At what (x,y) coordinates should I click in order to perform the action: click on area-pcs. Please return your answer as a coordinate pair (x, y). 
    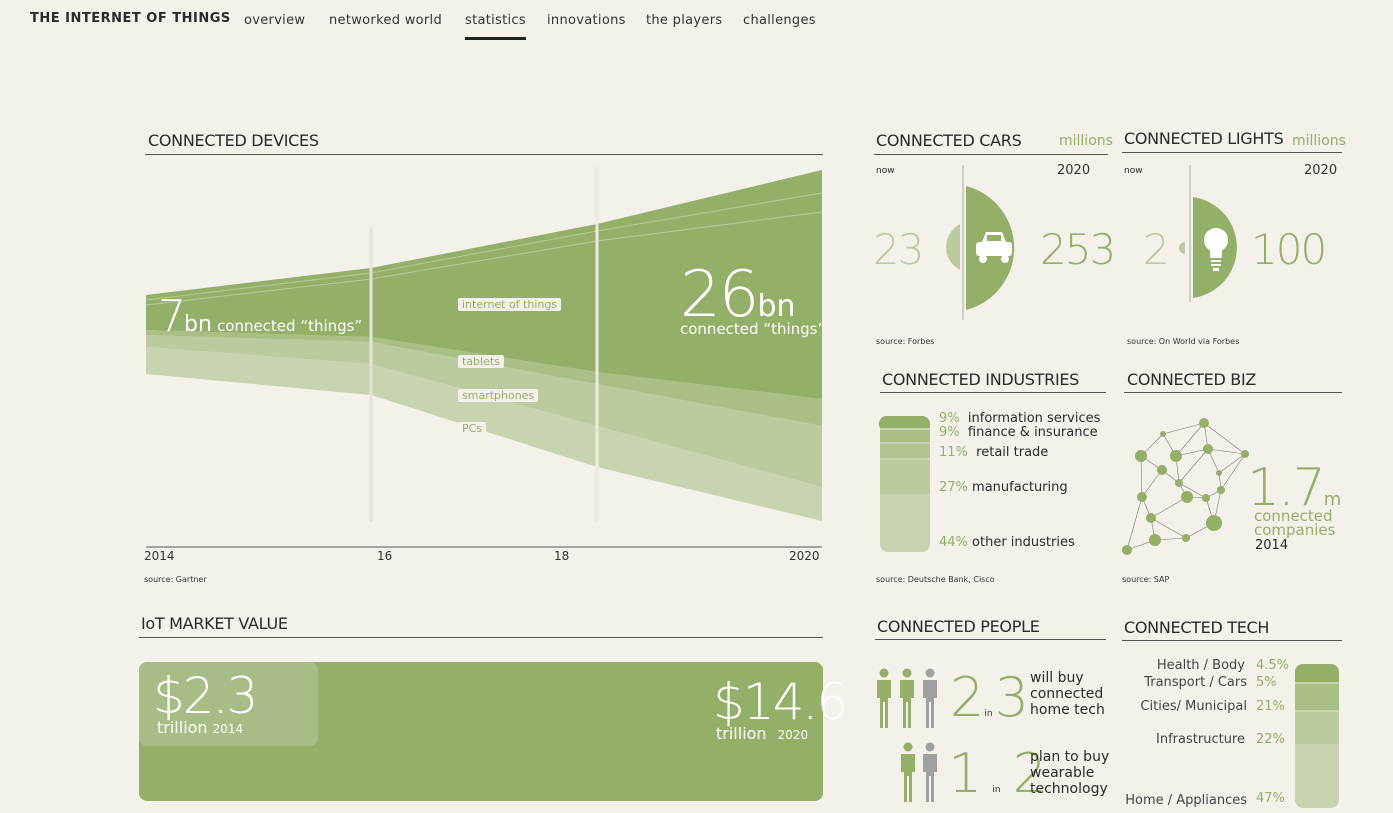
    Looking at the image, I should click on (484, 434).